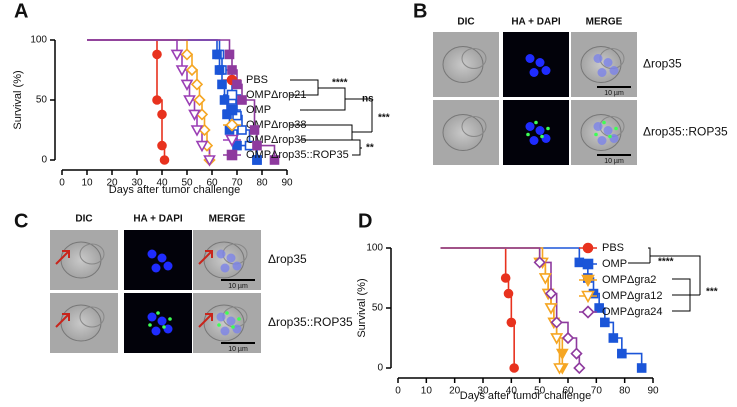 The height and width of the screenshot is (407, 737). Describe the element at coordinates (83, 219) in the screenshot. I see `column-header: DIC` at that location.